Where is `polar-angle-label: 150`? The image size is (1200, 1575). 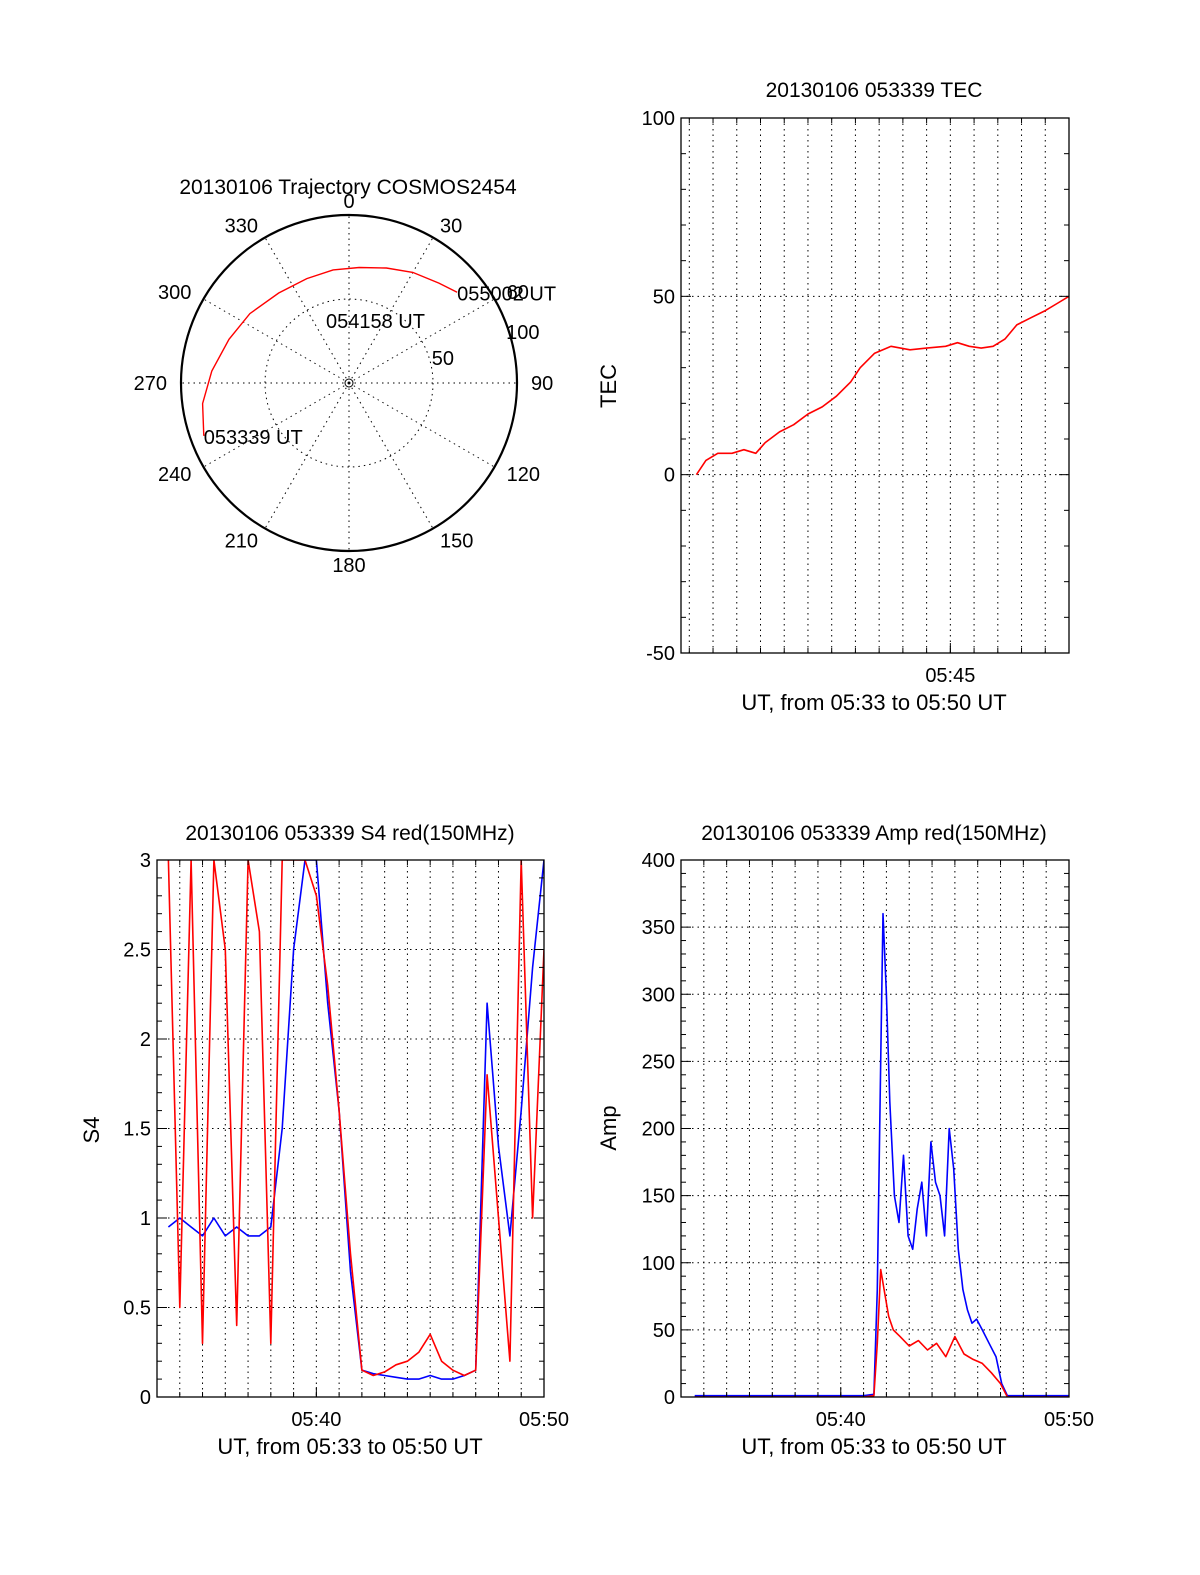
polar-angle-label: 150 is located at coordinates (456, 542).